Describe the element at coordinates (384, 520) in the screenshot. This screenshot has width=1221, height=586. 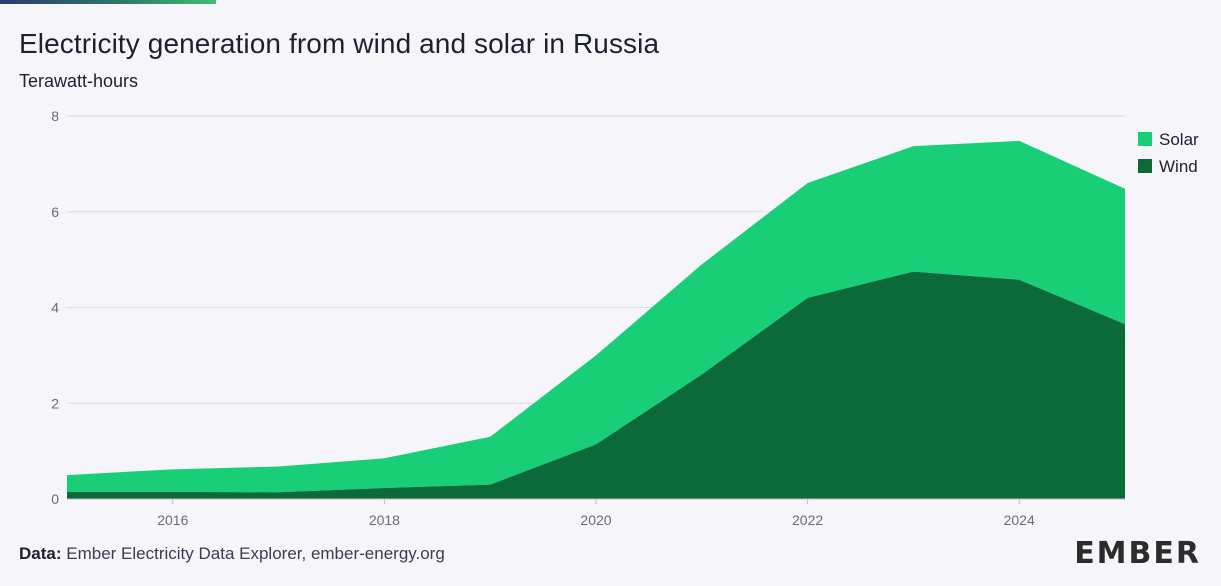
I see `x-tick-label: 2018` at that location.